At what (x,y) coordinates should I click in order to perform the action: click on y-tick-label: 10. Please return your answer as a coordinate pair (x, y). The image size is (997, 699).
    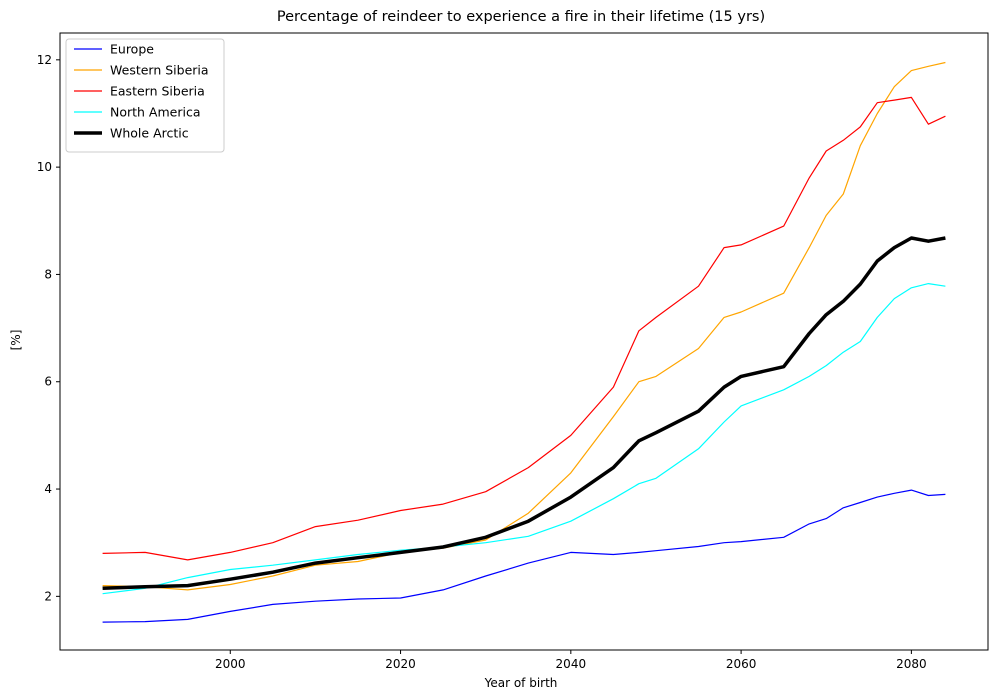
    Looking at the image, I should click on (44, 167).